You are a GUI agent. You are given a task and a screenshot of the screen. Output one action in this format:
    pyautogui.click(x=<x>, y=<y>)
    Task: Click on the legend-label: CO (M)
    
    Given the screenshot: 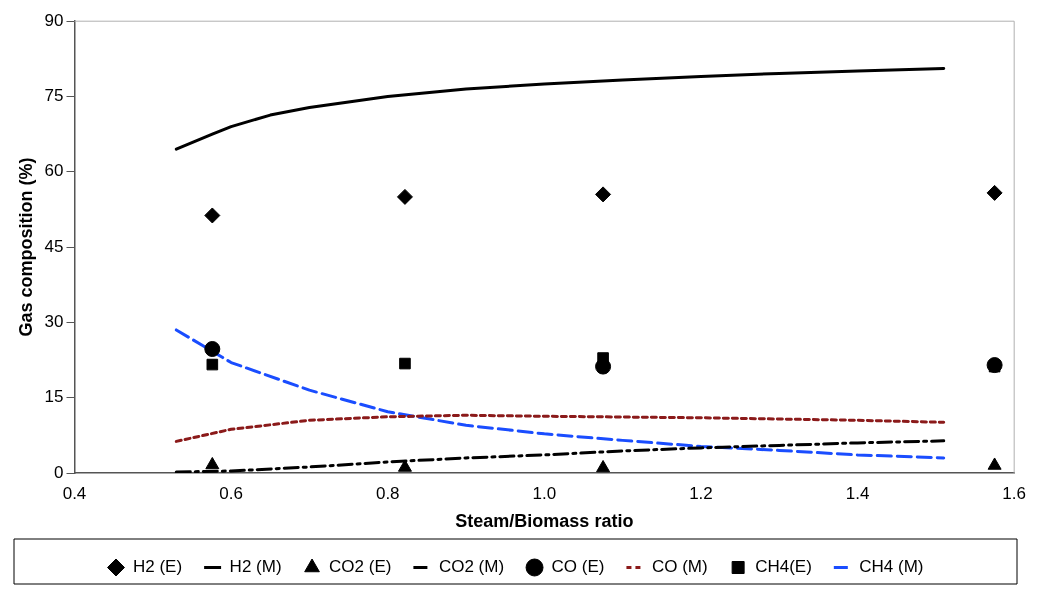 What is the action you would take?
    pyautogui.click(x=679, y=567)
    